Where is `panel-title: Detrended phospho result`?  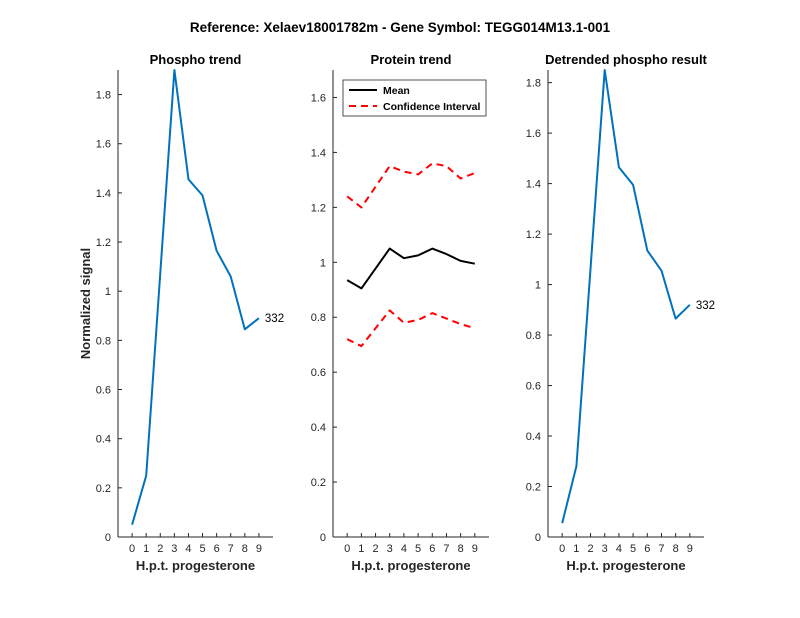
panel-title: Detrended phospho result is located at coordinates (626, 59).